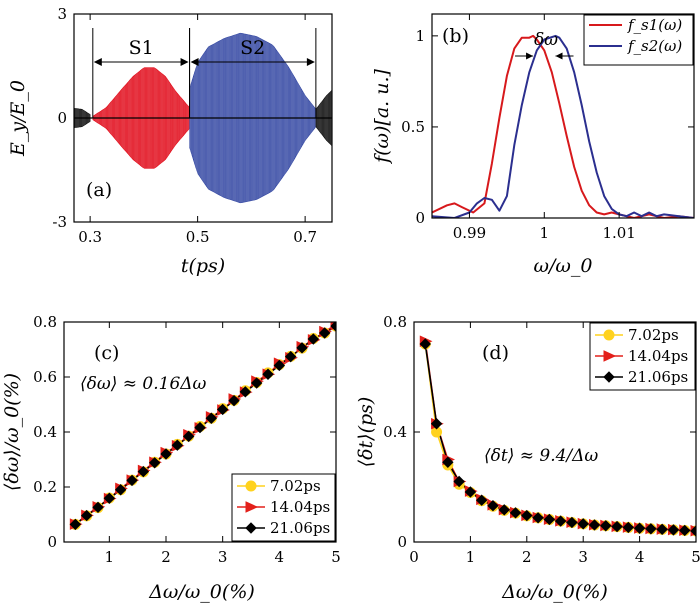  I want to click on panel-c-ytick-label: 0.4, so click(45, 432).